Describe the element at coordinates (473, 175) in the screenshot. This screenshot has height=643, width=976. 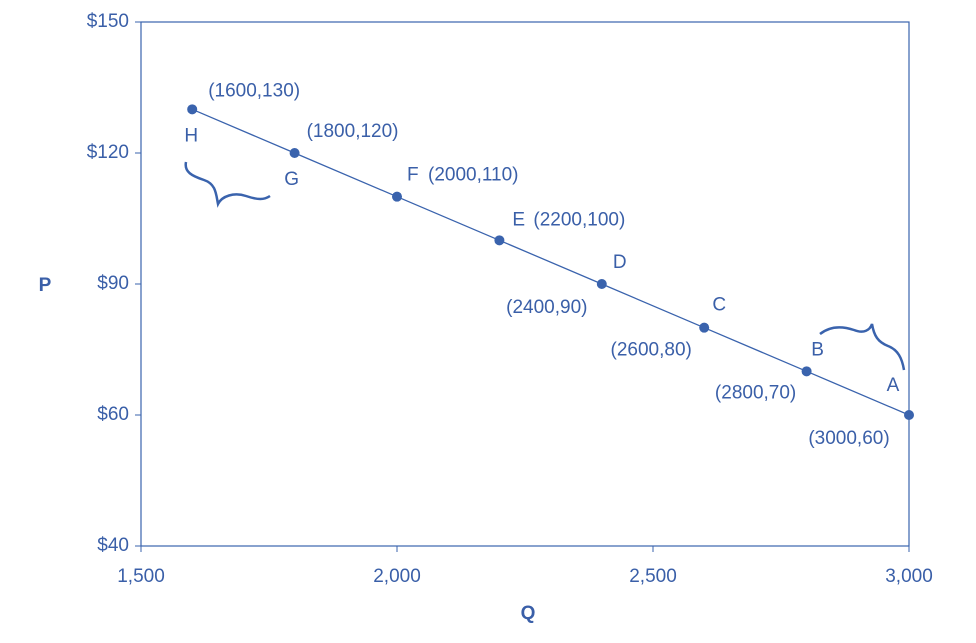
I see `point-label: (2000,110)` at that location.